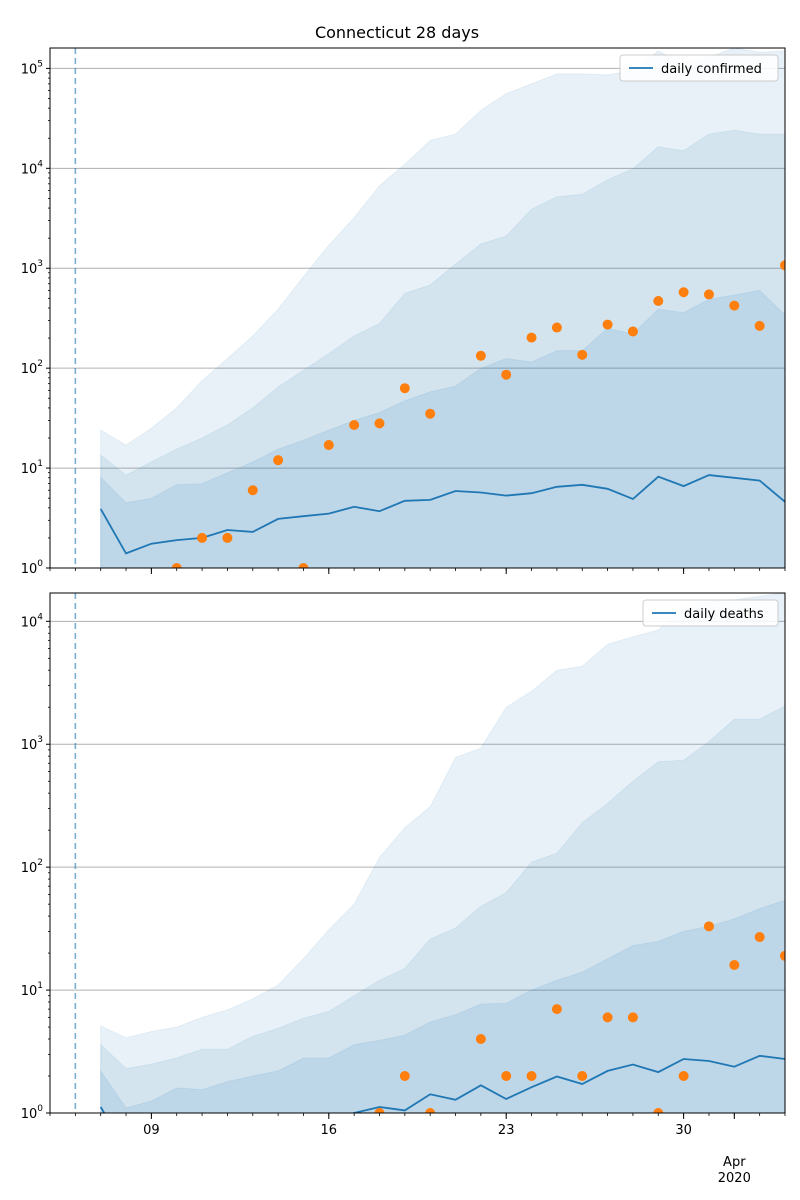  Describe the element at coordinates (32, 68) in the screenshot. I see `ytick-label: 10⁵` at that location.